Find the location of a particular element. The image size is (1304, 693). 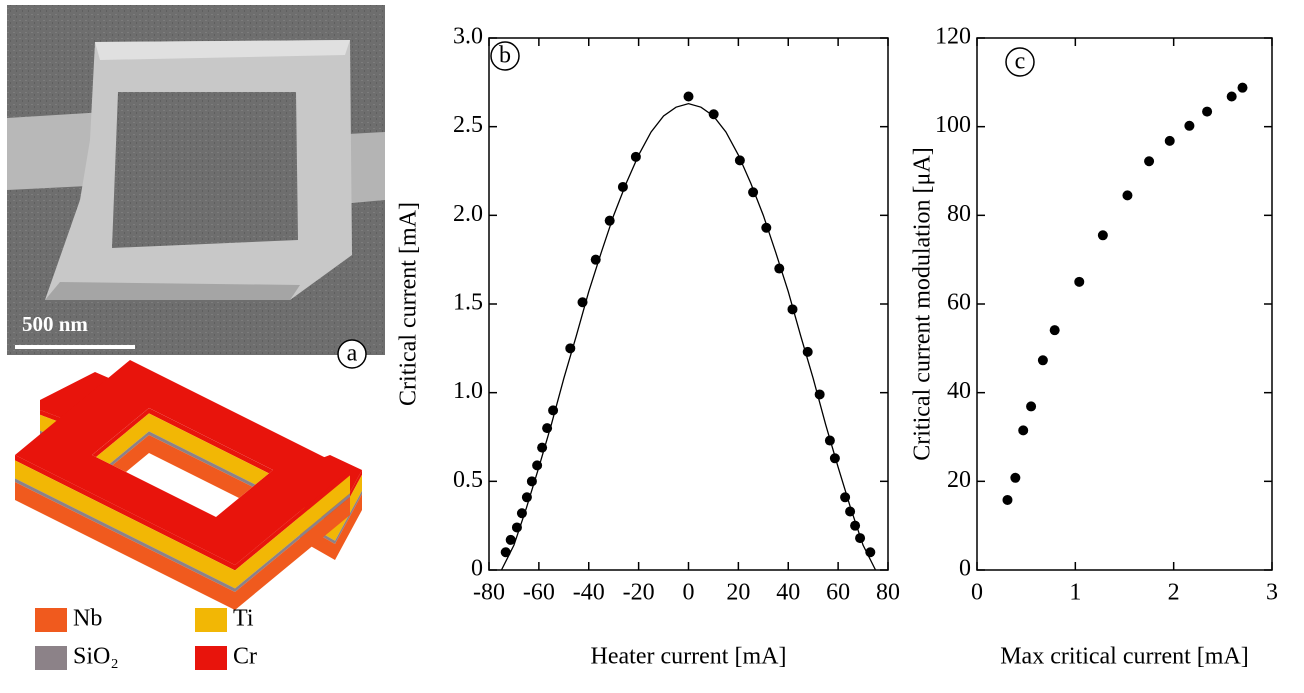

legend-text: Ti is located at coordinates (243, 619).